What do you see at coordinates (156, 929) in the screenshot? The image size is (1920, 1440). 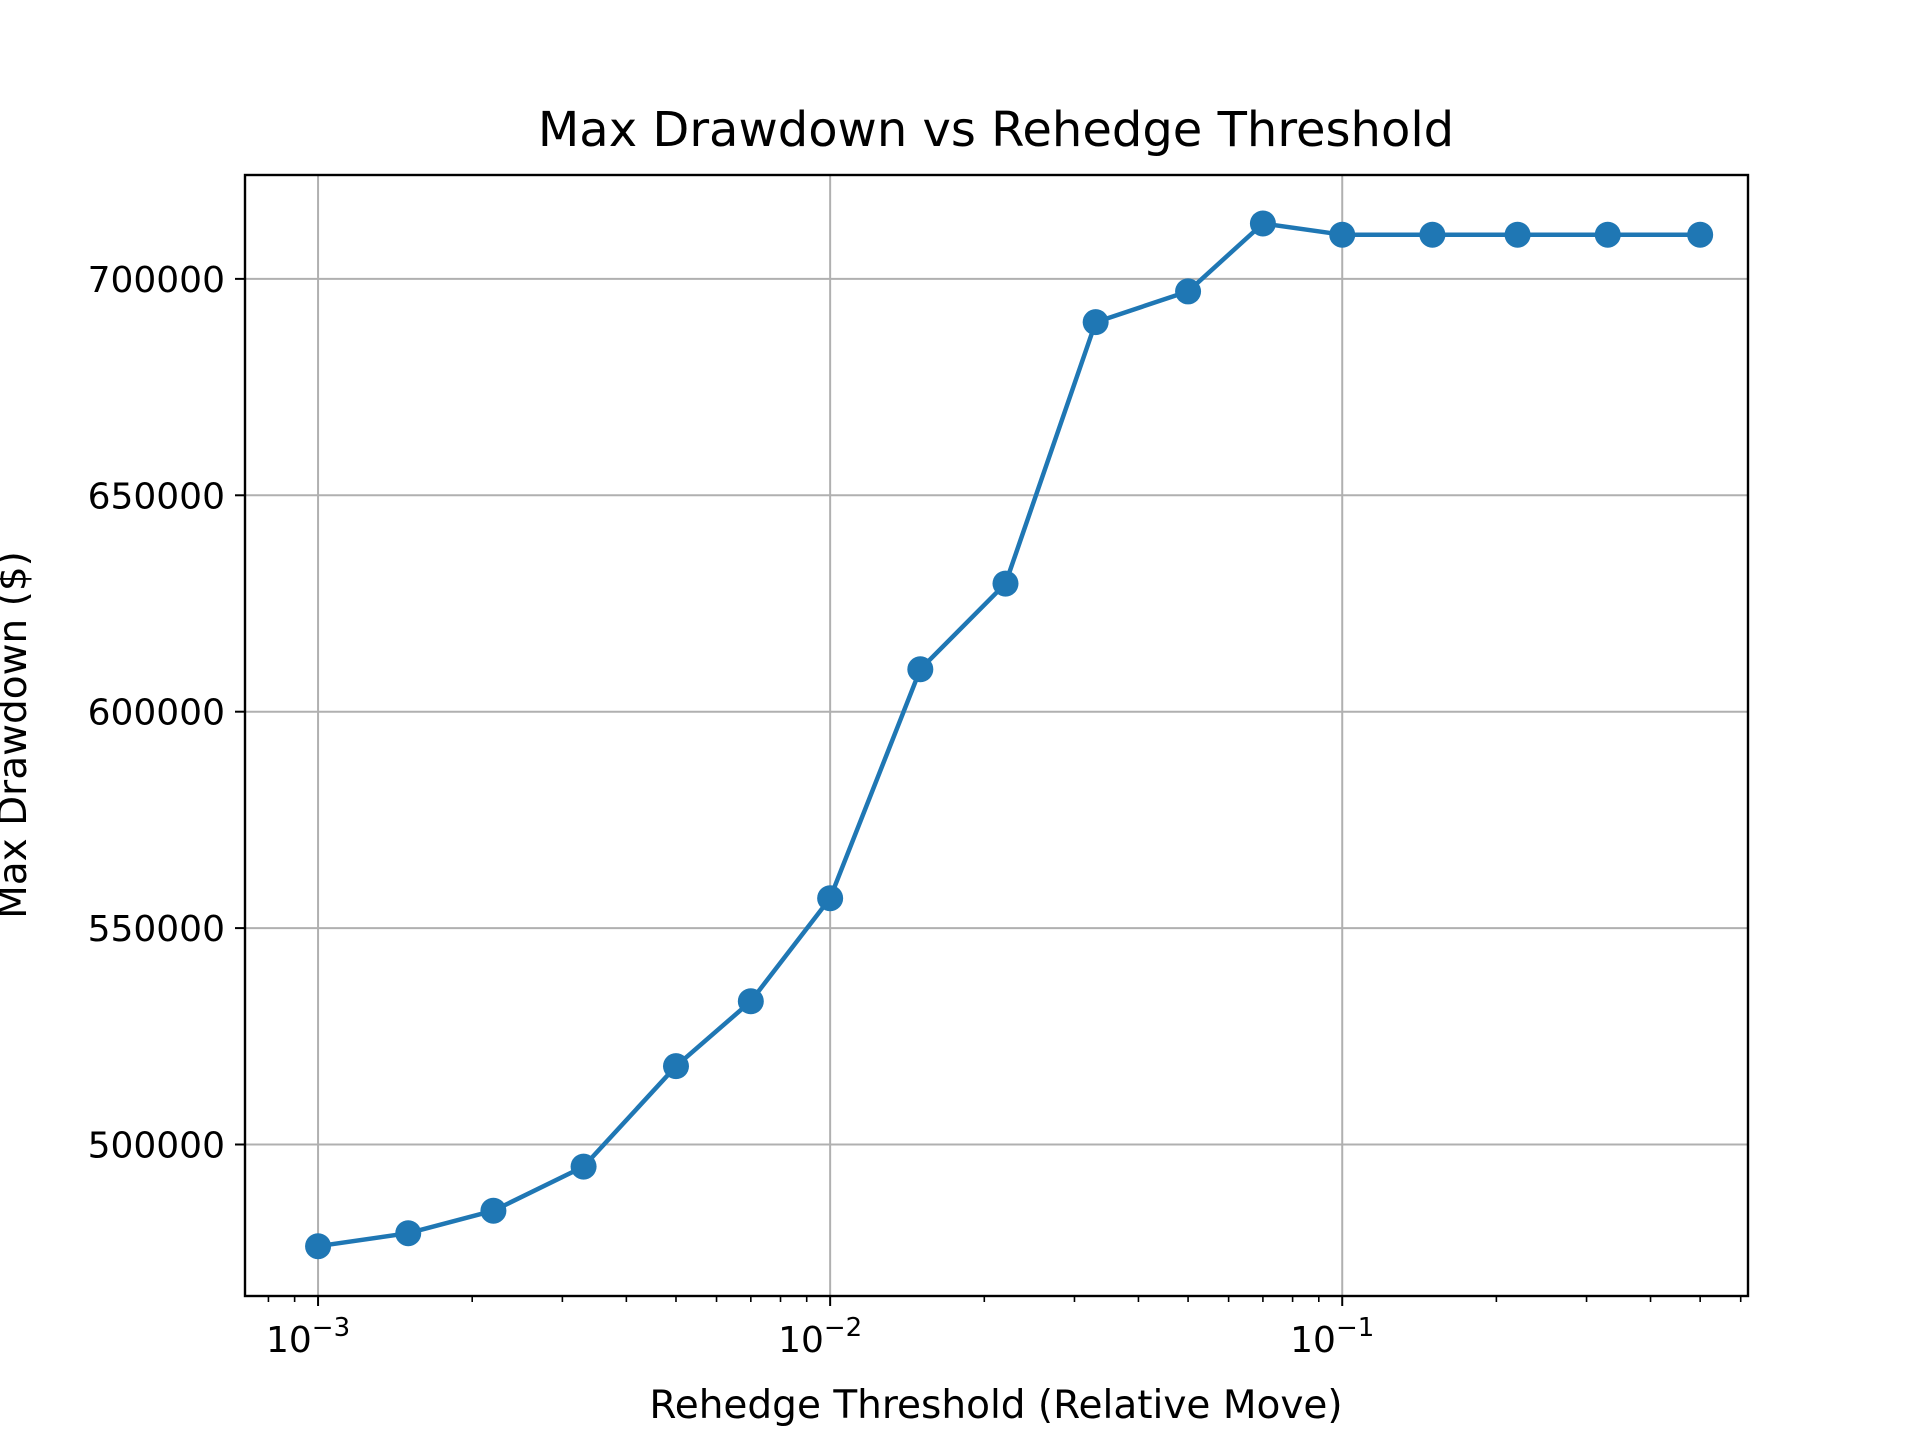 I see `y-tick-label: 550000` at bounding box center [156, 929].